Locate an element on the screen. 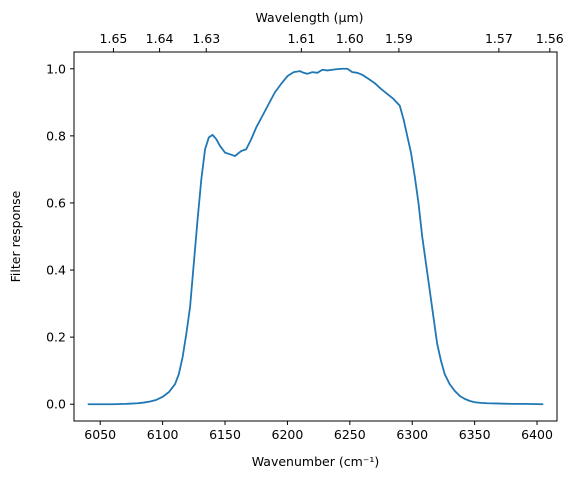 The height and width of the screenshot is (480, 570). top-tick-label: 1.59 is located at coordinates (399, 38).